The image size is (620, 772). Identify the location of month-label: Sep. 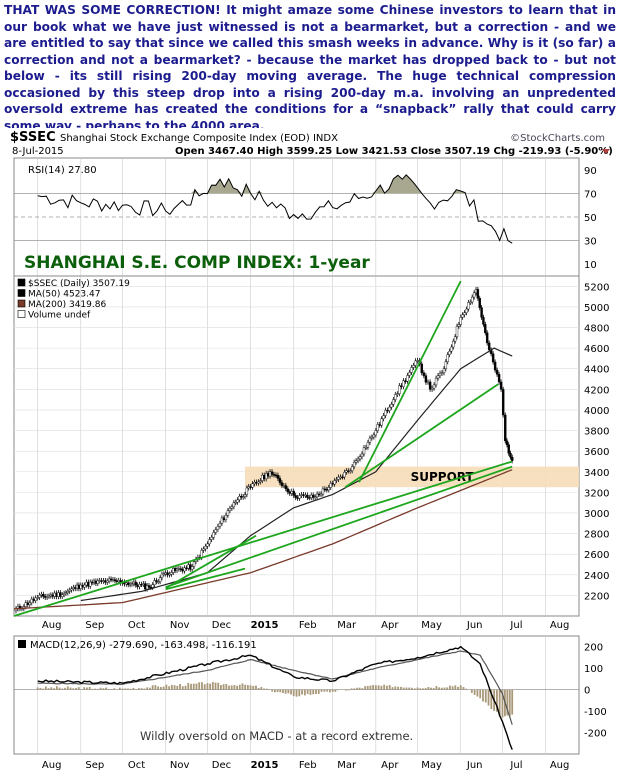
(94, 765).